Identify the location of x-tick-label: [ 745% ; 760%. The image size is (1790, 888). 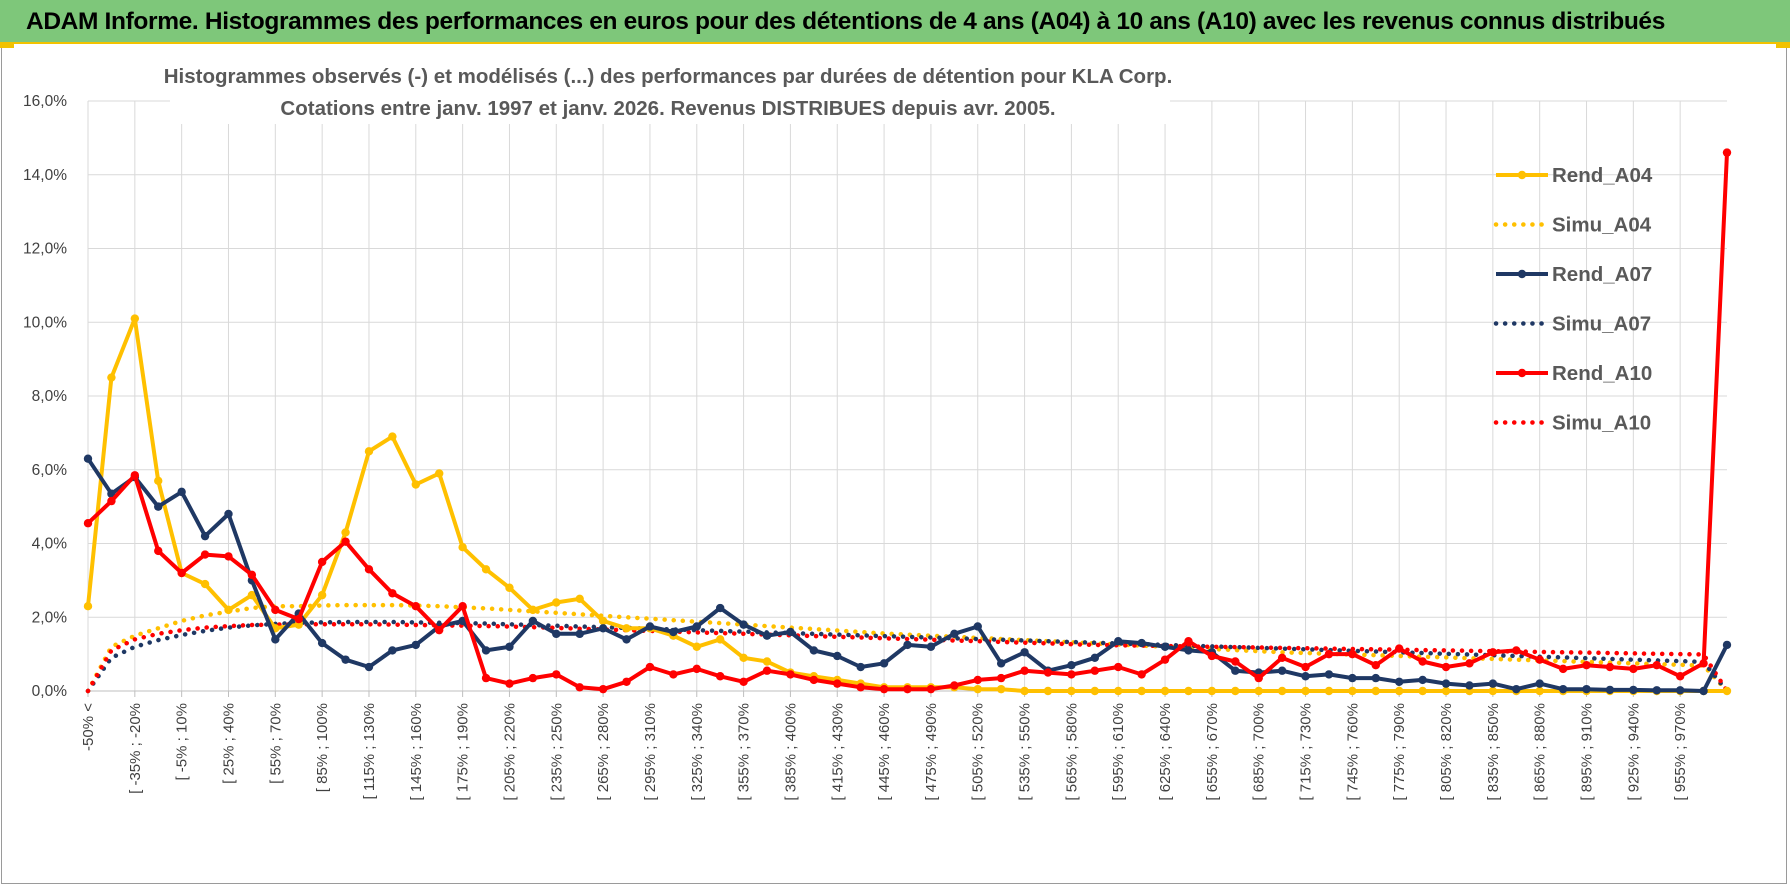
(1352, 752).